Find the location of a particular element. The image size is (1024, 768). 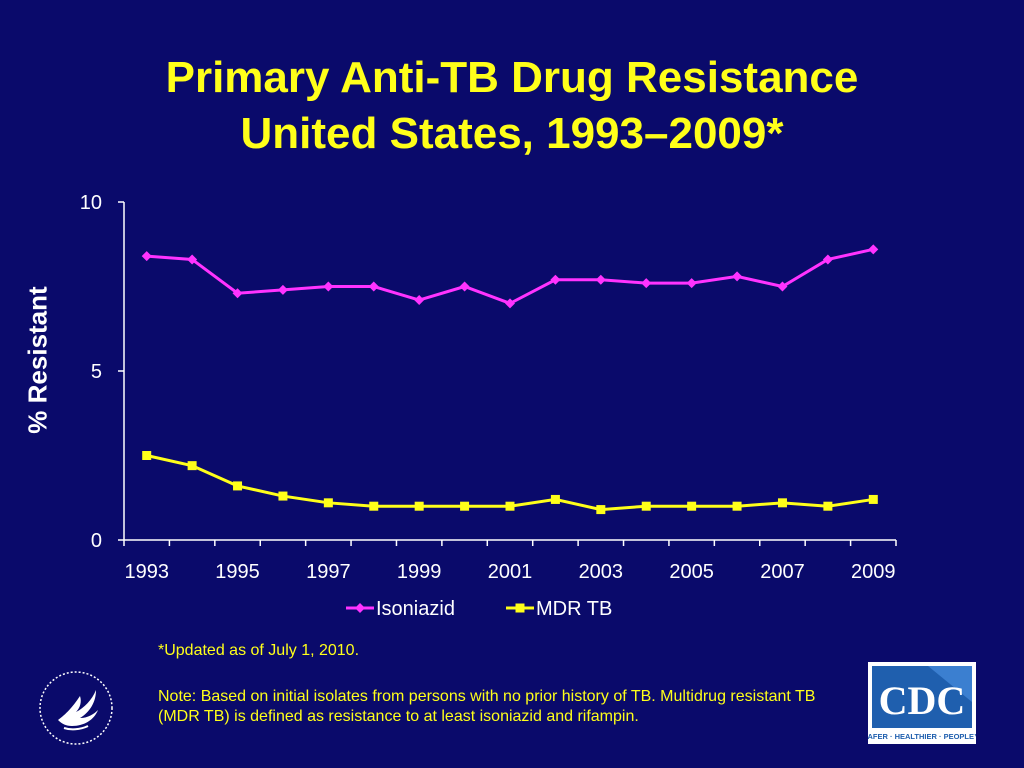

x-tick-label: 1999 is located at coordinates (419, 572).